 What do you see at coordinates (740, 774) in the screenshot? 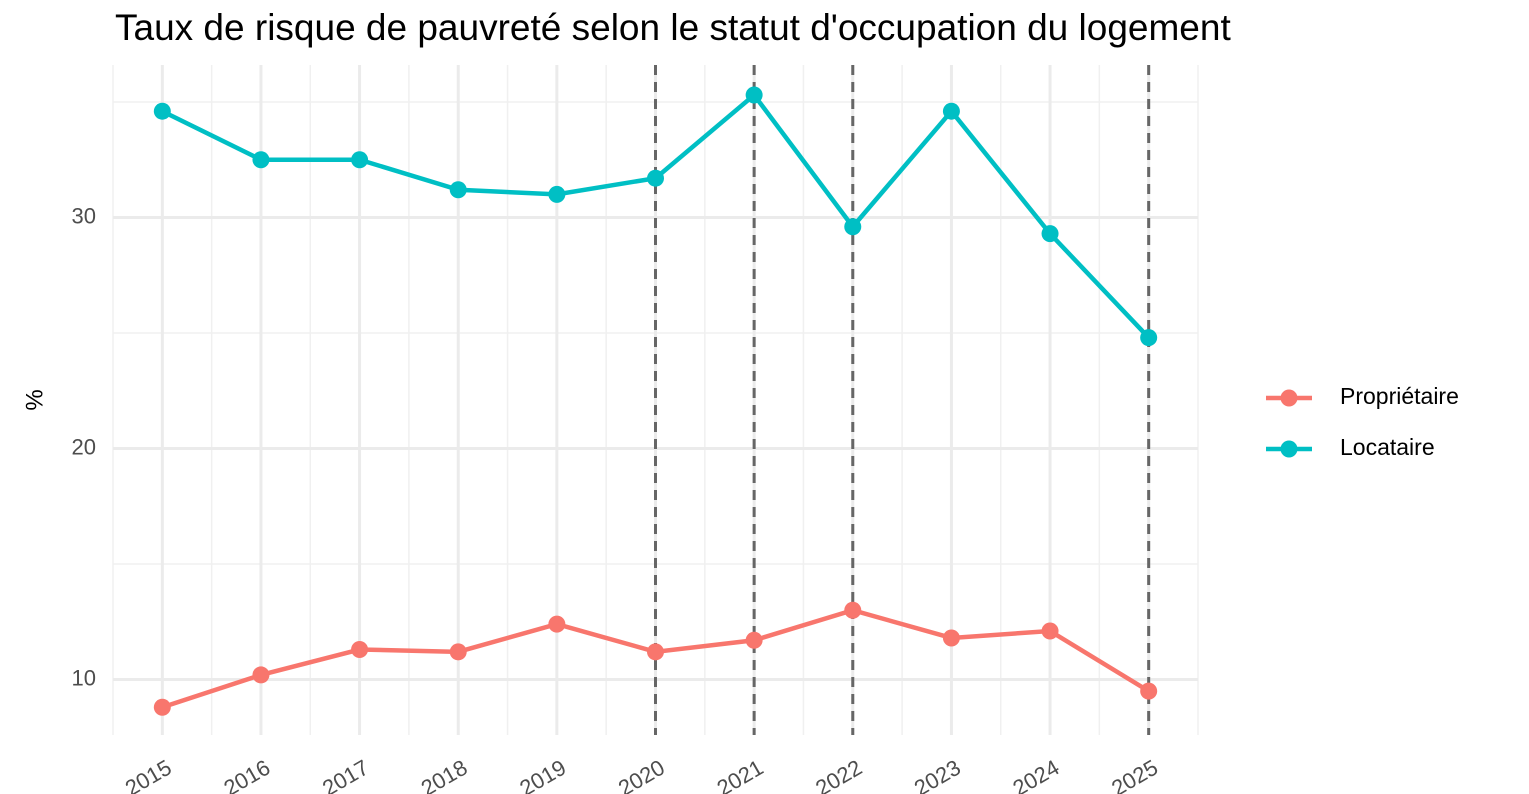
I see `x-tick-label: 2021` at bounding box center [740, 774].